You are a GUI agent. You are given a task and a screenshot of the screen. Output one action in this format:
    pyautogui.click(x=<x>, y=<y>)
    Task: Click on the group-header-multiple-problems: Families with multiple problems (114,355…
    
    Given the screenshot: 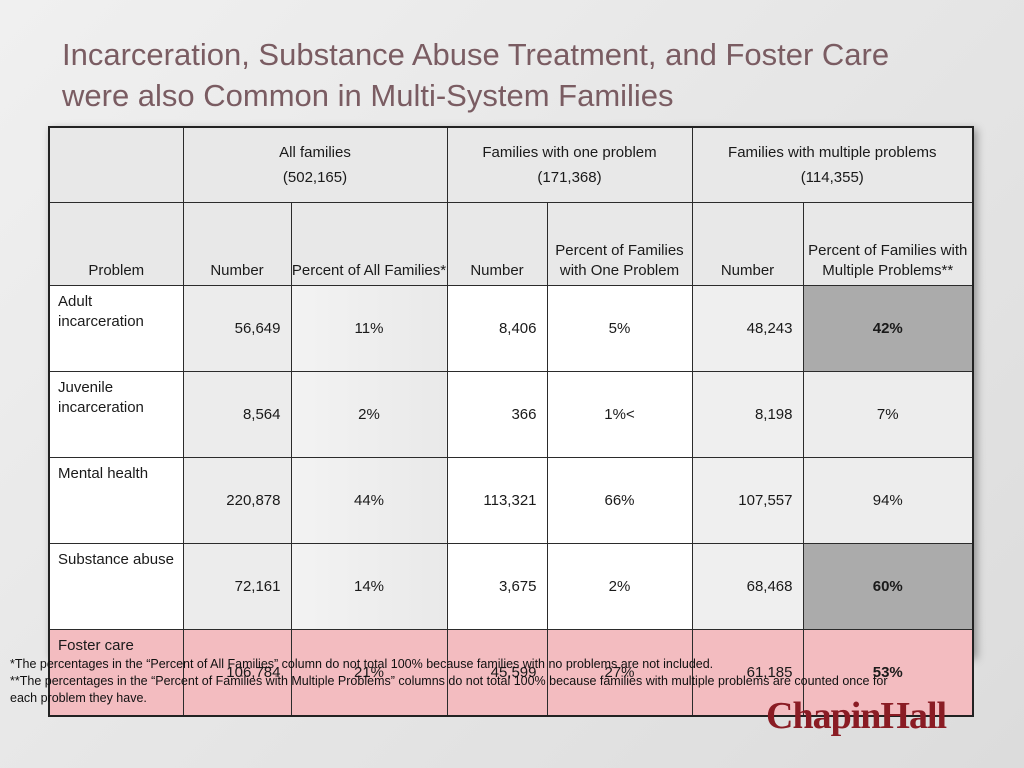 What is the action you would take?
    pyautogui.click(x=832, y=164)
    